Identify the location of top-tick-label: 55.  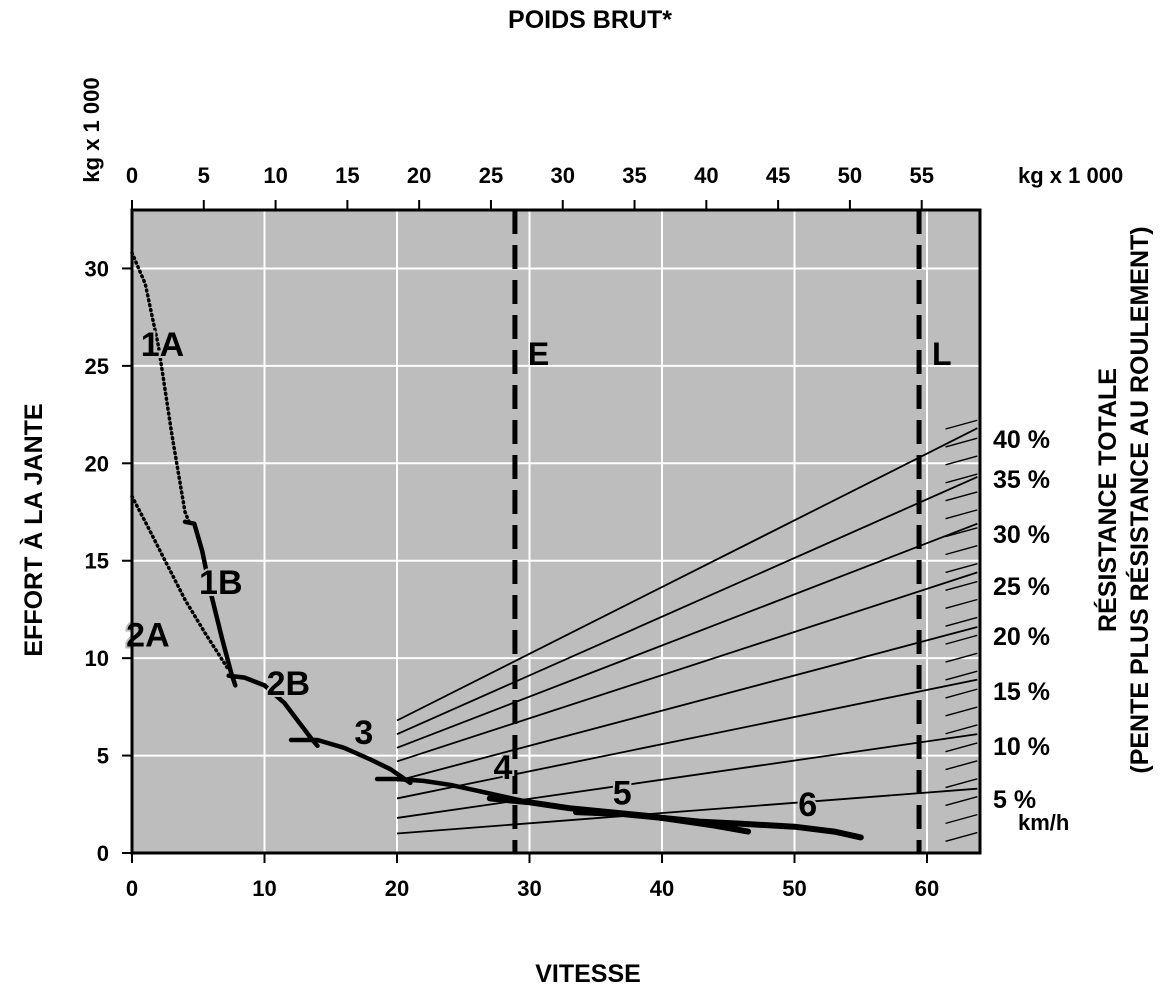
(921, 175).